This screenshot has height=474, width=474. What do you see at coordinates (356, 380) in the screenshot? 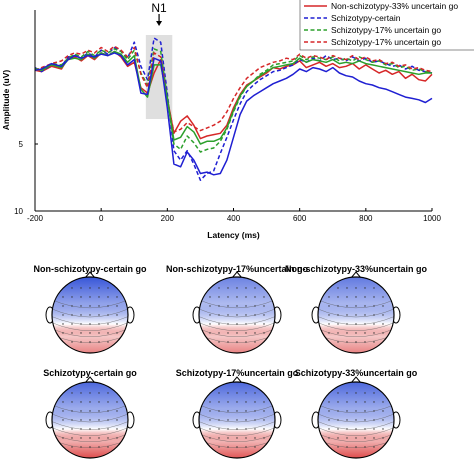
I see `nose` at bounding box center [356, 380].